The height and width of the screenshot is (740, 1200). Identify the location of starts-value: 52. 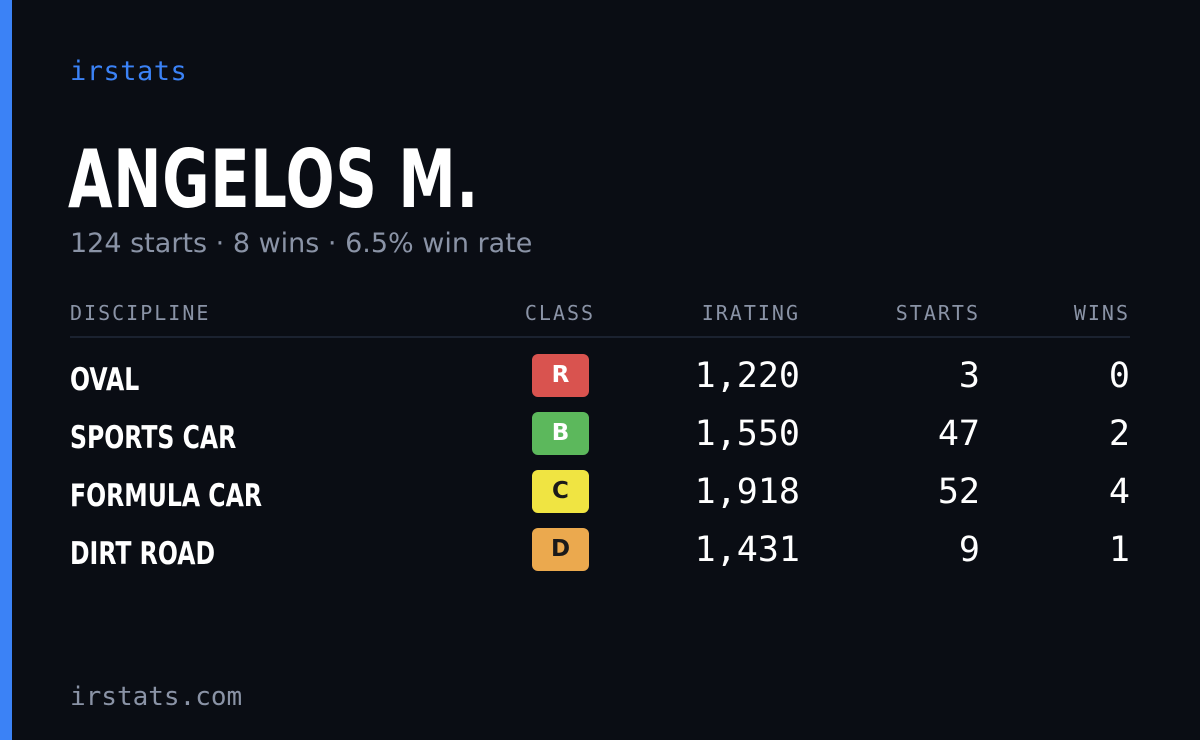
(958, 492).